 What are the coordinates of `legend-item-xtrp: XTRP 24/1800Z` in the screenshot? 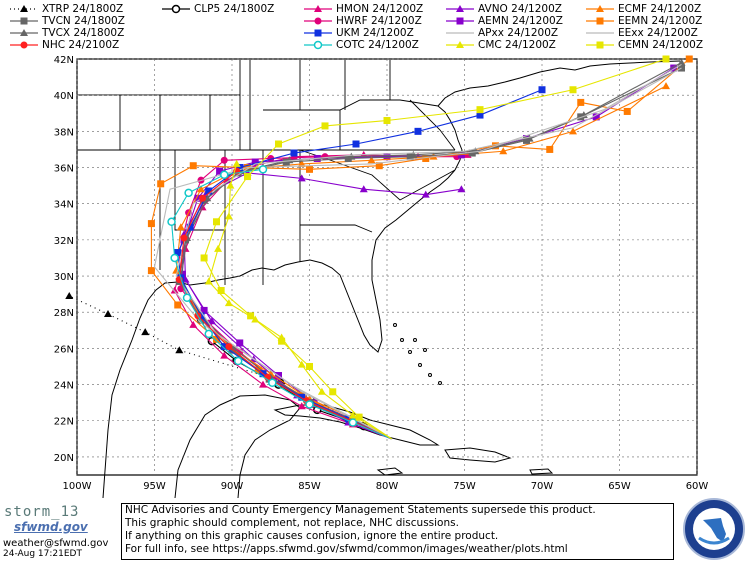 It's located at (78, 9).